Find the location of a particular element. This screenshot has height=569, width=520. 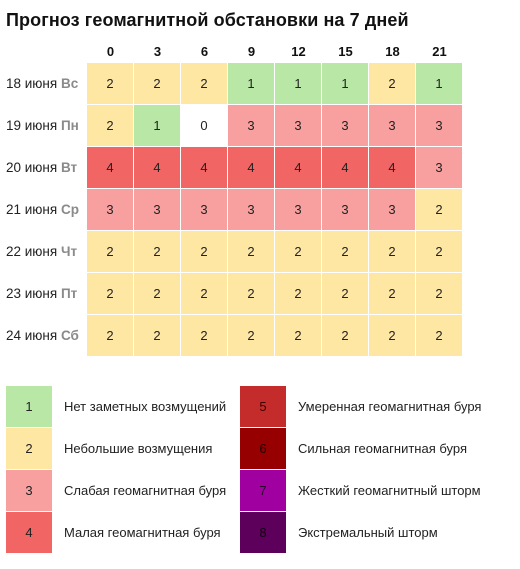

row-date: 24 июня is located at coordinates (32, 335).